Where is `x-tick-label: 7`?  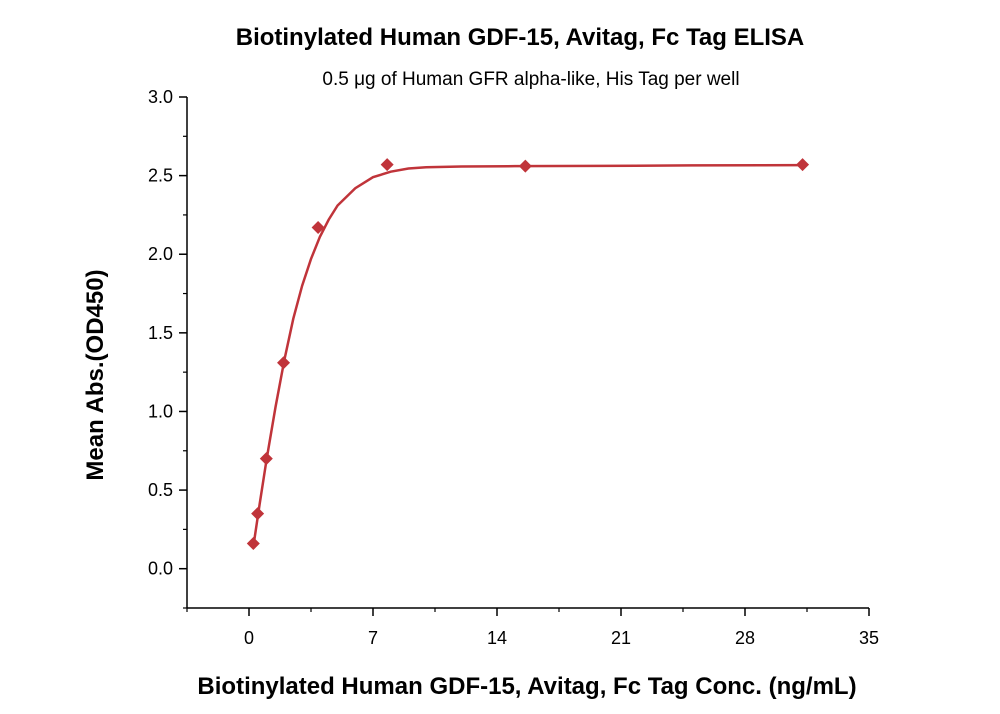
x-tick-label: 7 is located at coordinates (373, 638).